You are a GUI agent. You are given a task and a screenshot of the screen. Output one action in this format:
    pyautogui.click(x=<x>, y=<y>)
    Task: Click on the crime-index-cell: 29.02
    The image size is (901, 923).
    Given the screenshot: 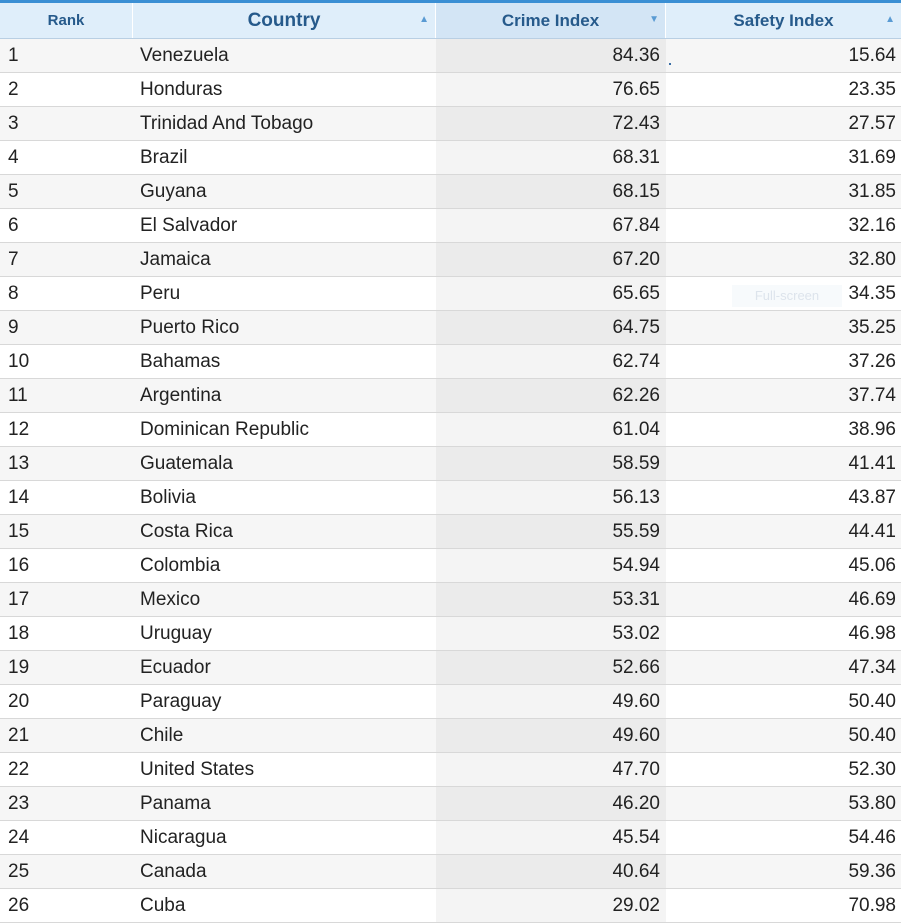 What is the action you would take?
    pyautogui.click(x=551, y=905)
    